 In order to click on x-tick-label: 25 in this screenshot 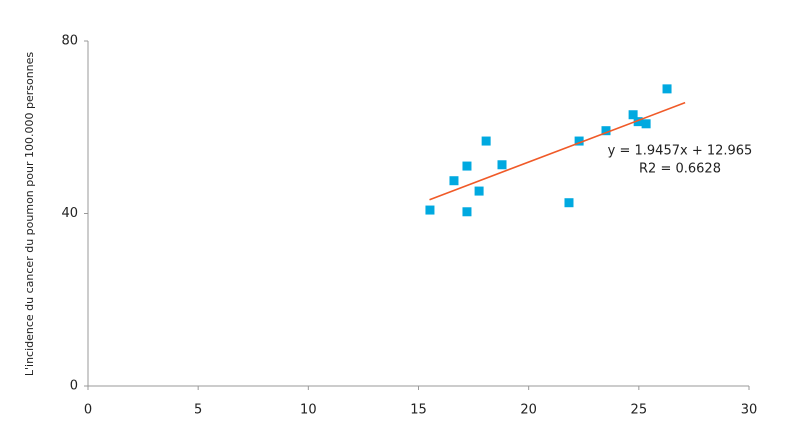, I will do `click(639, 410)`.